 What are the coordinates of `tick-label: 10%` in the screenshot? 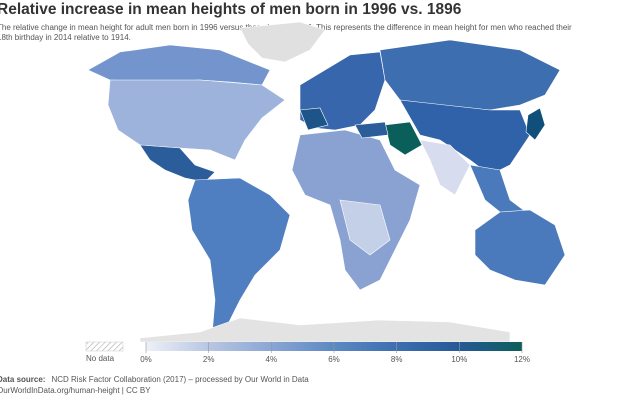 It's located at (459, 359).